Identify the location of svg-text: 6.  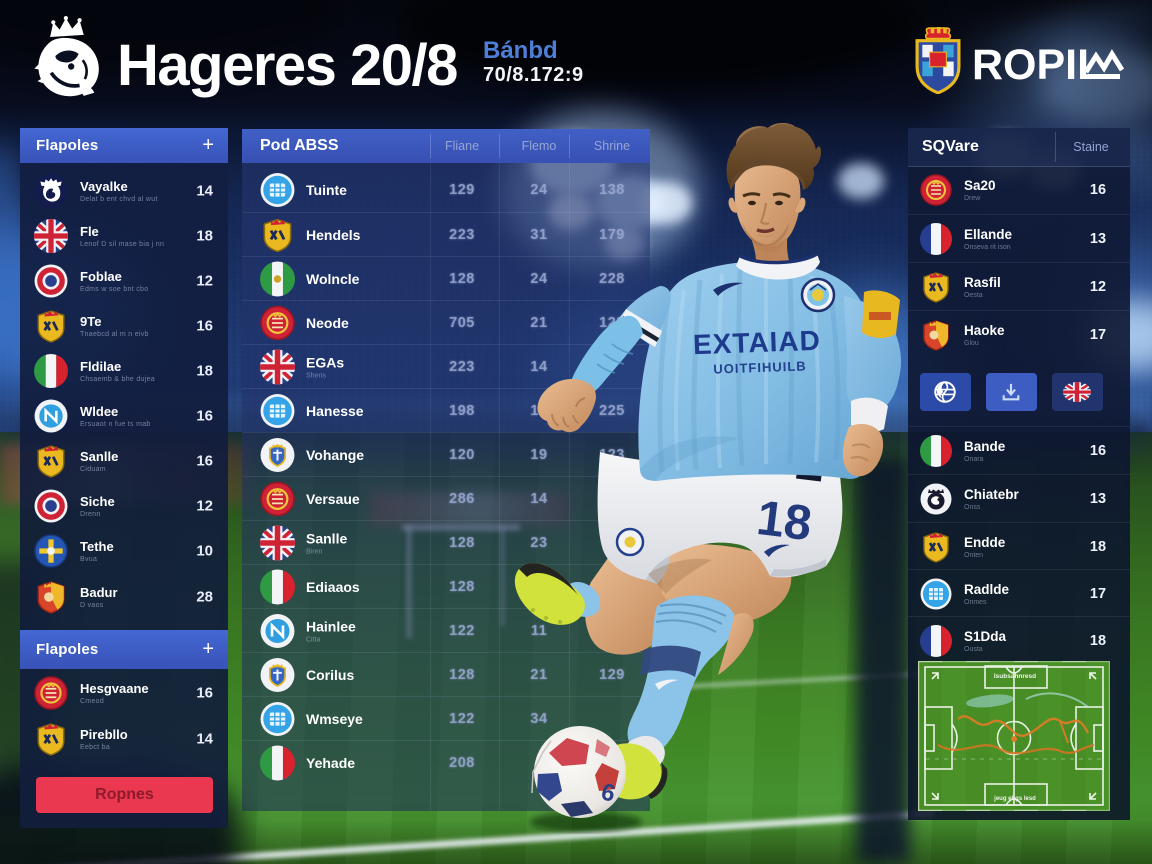
(607, 792).